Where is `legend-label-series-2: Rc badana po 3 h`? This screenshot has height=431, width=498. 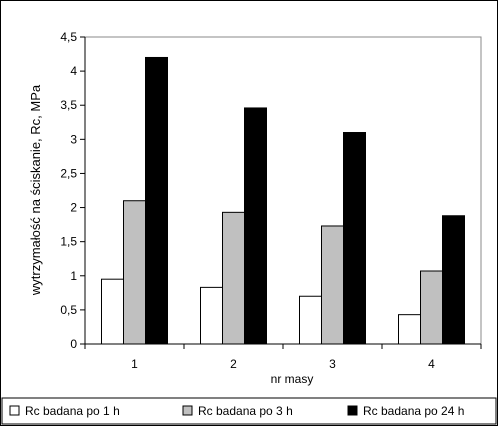
legend-label-series-2: Rc badana po 3 h is located at coordinates (245, 411).